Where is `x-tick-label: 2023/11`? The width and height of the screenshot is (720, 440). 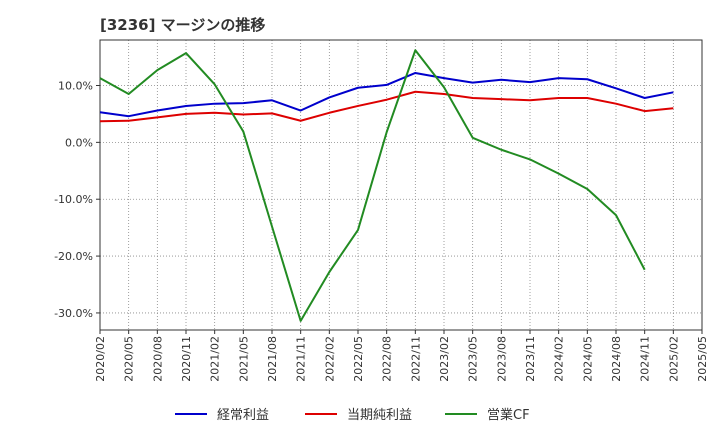 x-tick-label: 2023/11 is located at coordinates (530, 359).